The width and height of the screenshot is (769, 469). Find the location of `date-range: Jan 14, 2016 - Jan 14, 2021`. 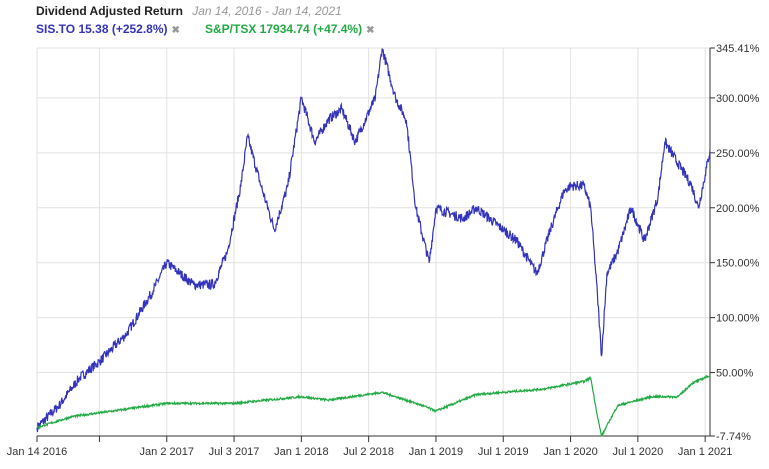

date-range: Jan 14, 2016 - Jan 14, 2021 is located at coordinates (267, 11).